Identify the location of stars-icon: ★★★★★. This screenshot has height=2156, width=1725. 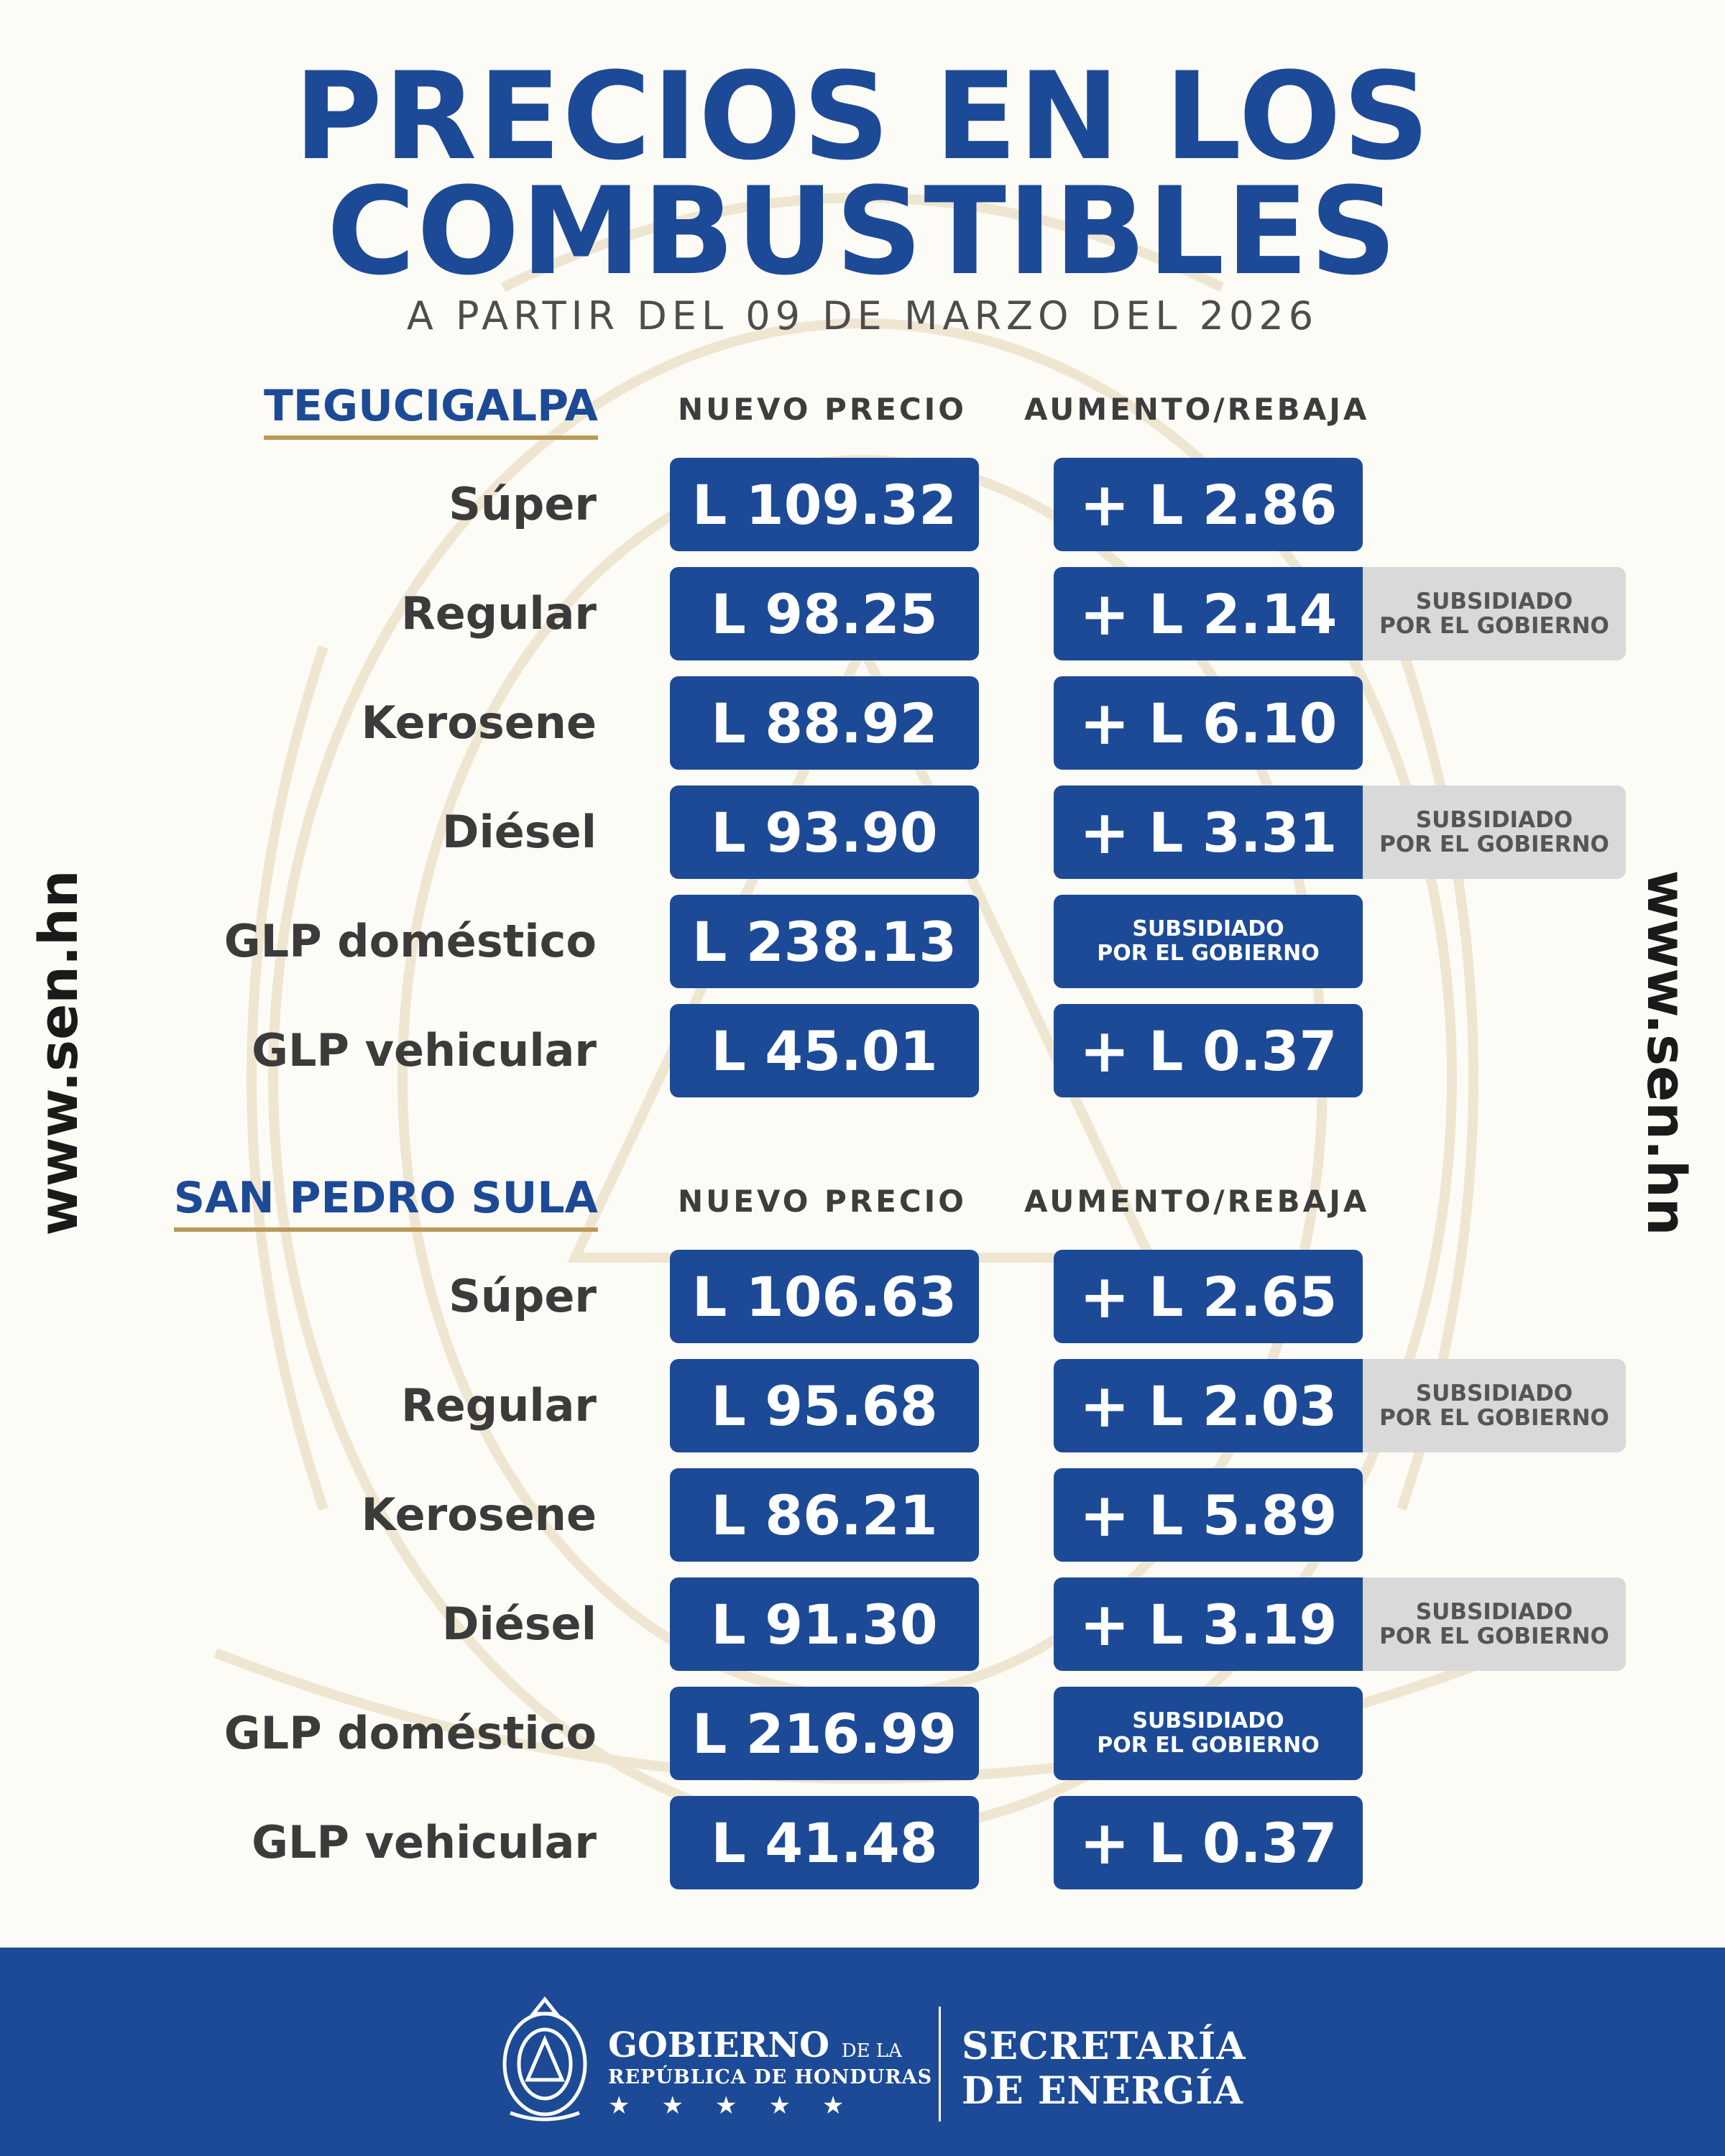
(742, 2105).